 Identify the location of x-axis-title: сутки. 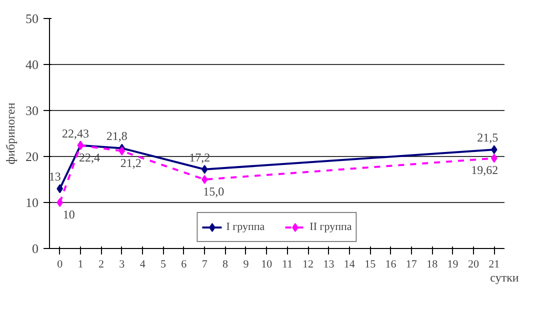
(505, 277).